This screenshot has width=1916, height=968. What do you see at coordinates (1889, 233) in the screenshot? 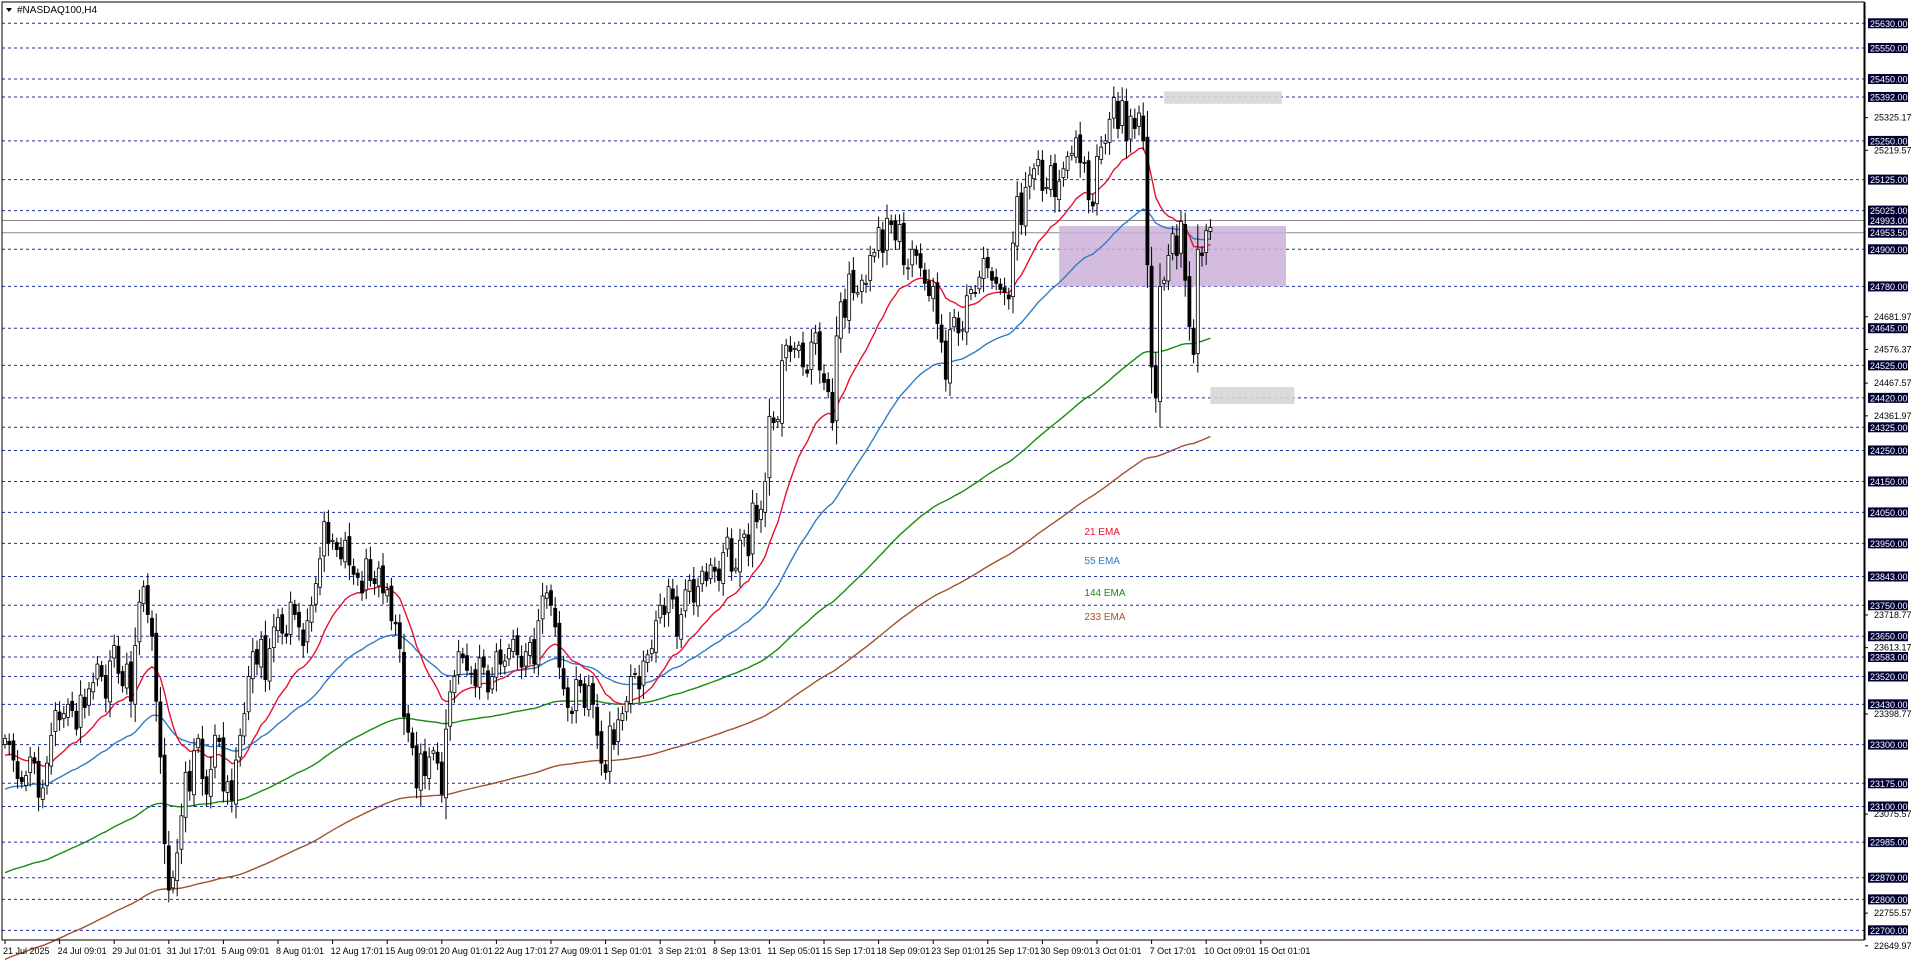
I see `price-tag-label: 24953.50` at bounding box center [1889, 233].